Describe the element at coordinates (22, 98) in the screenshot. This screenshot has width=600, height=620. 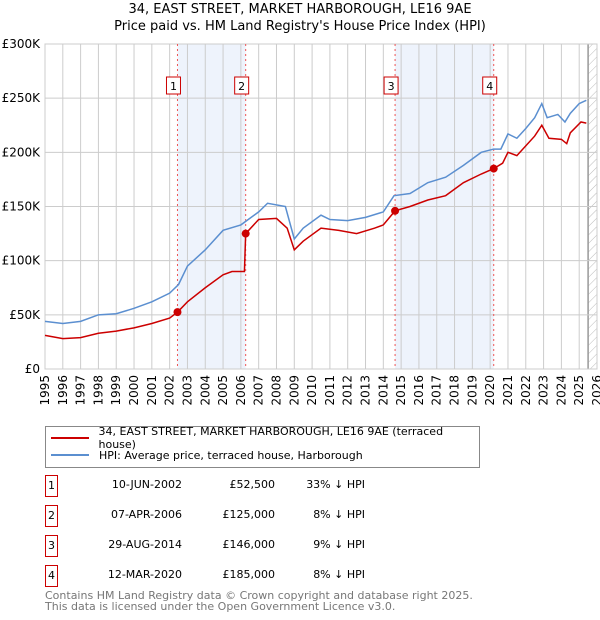
I see `y-tick-label: £250K` at that location.